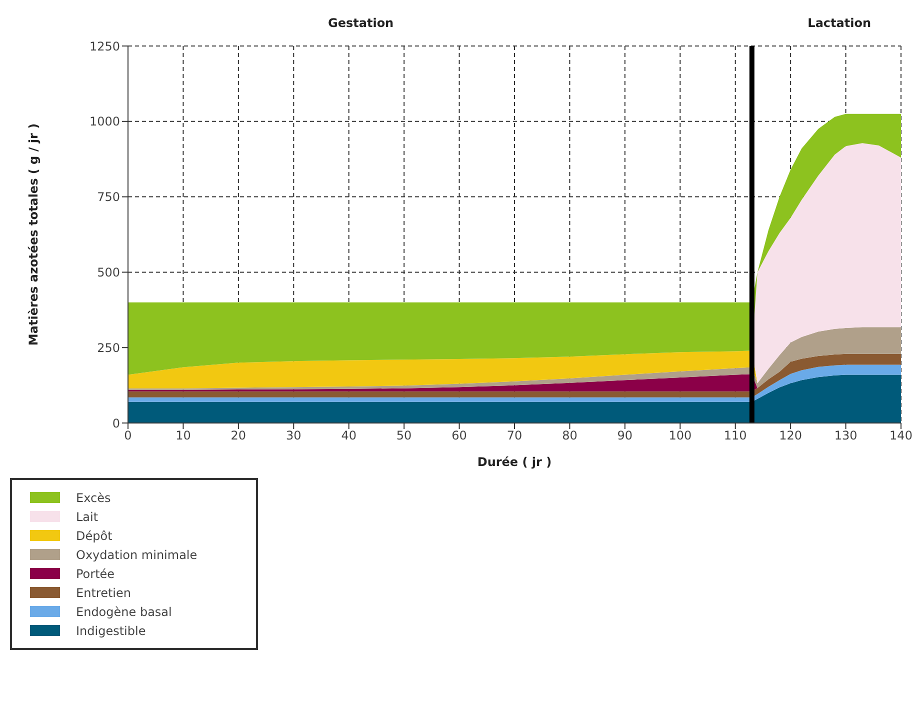 Image resolution: width=919 pixels, height=717 pixels. I want to click on legend-label: Oxydation minimale, so click(137, 555).